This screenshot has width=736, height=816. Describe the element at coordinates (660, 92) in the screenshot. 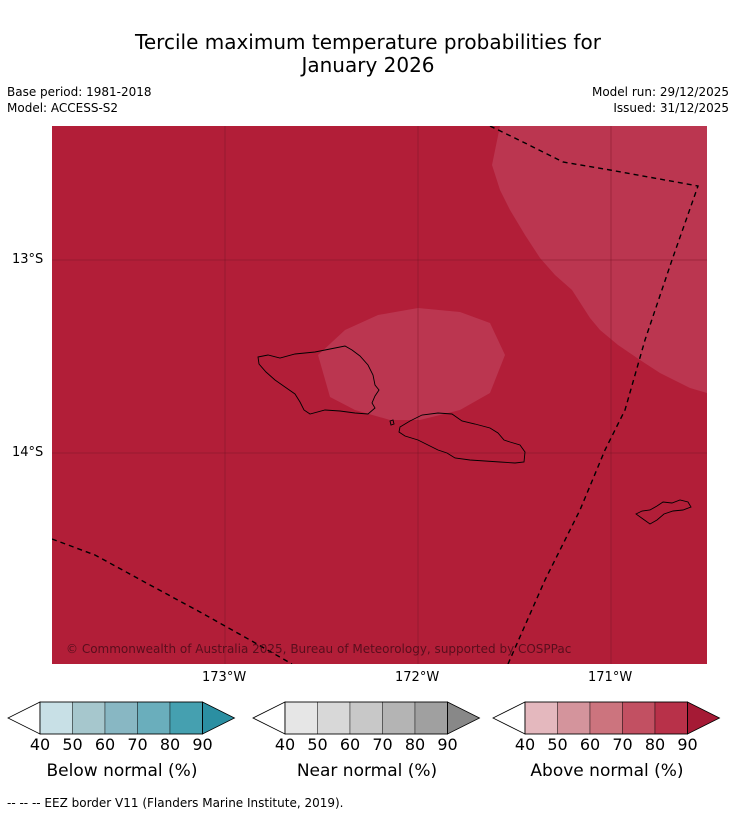

I see `model-run: Model run: 29/12/2025` at that location.